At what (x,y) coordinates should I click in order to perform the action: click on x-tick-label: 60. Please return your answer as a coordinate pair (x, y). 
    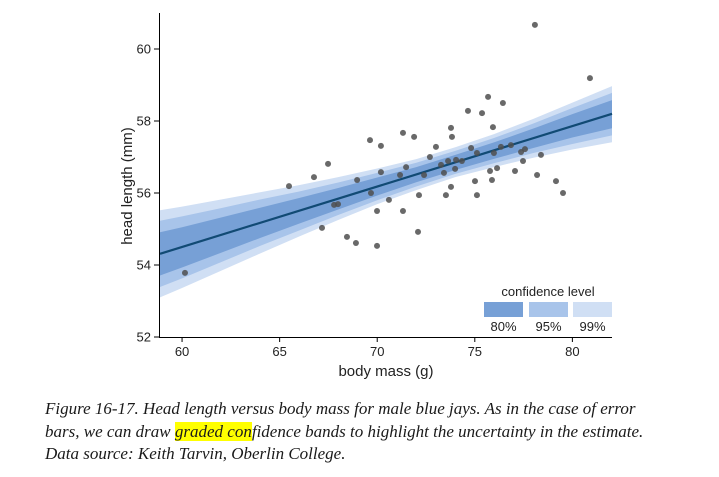
    Looking at the image, I should click on (182, 351).